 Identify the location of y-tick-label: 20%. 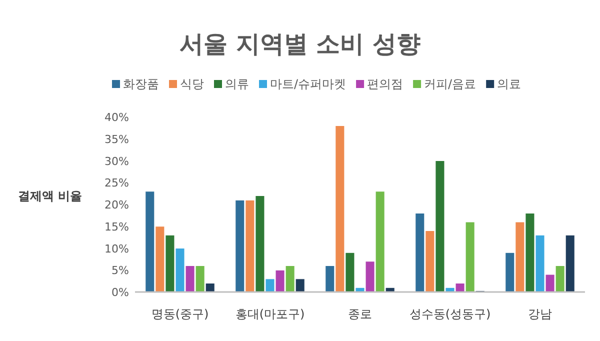
(116, 205).